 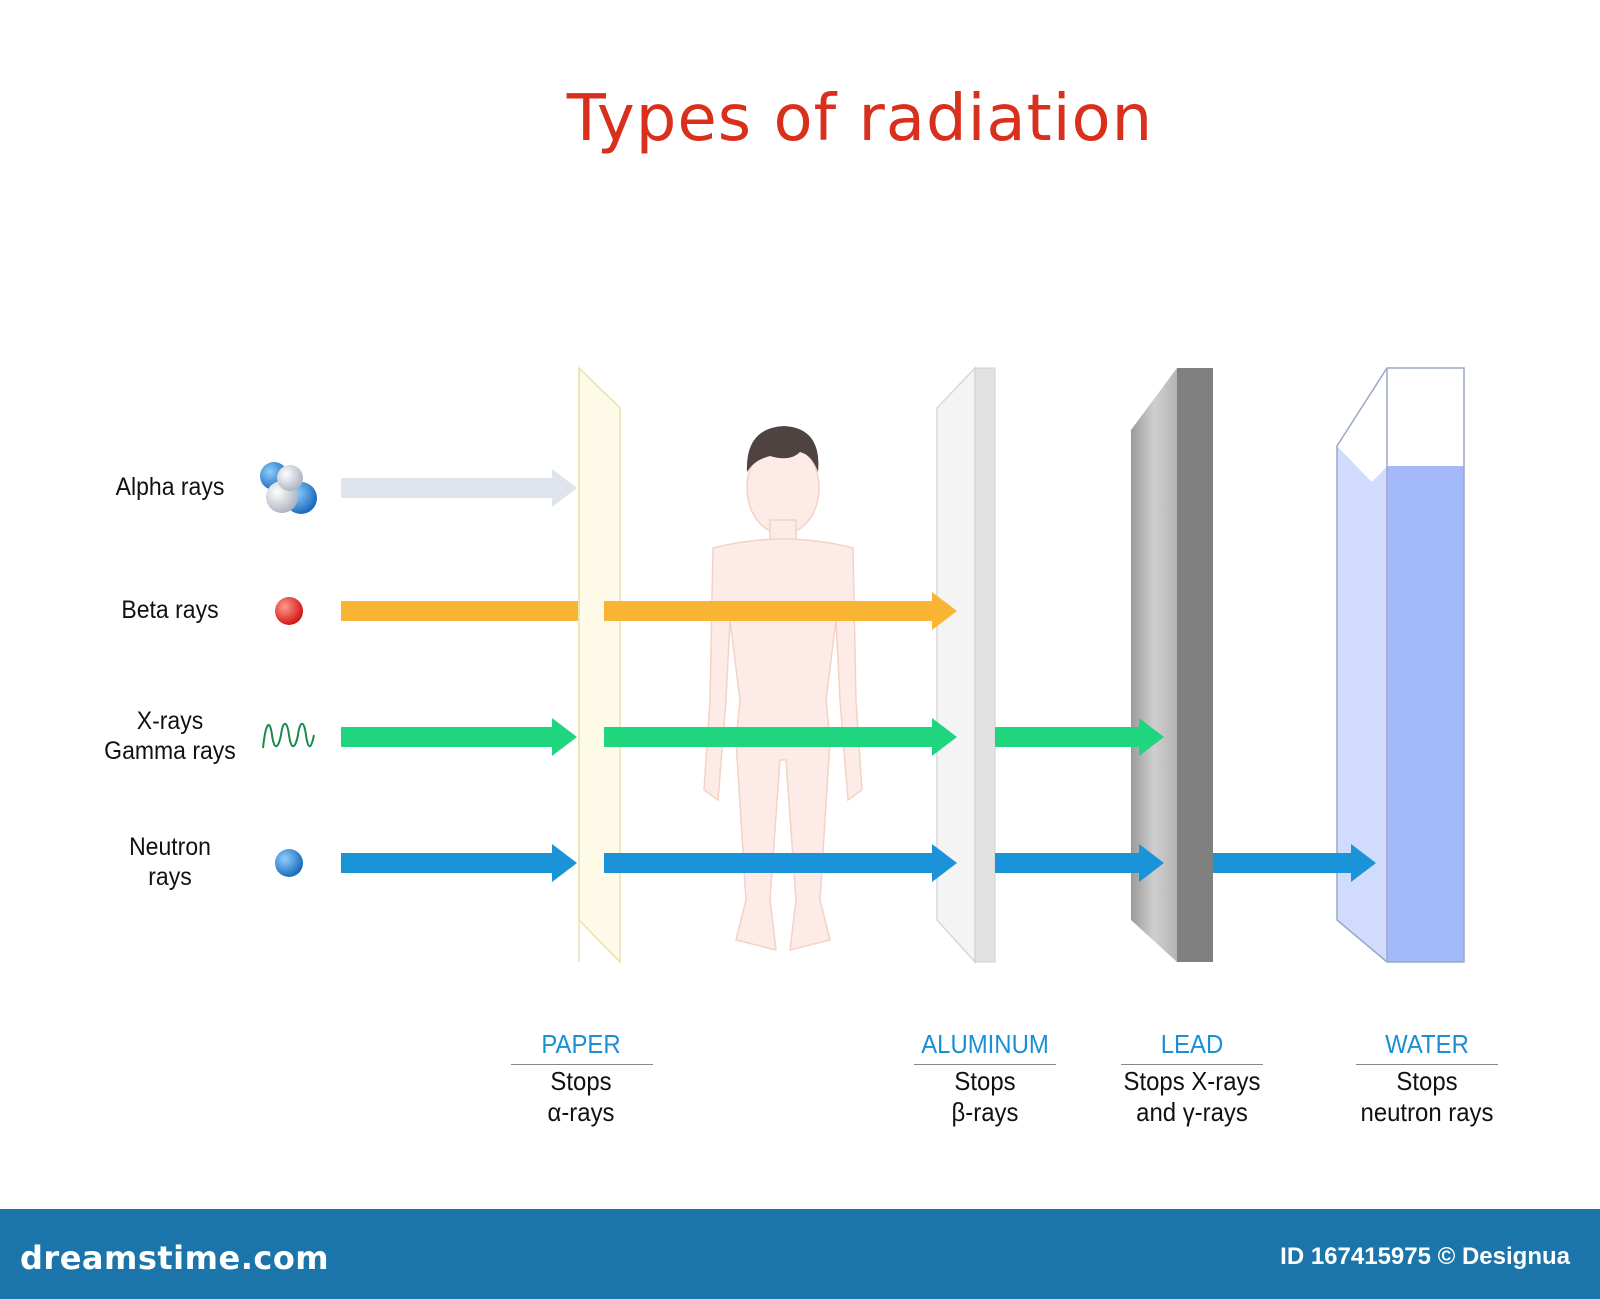 I want to click on material-name-aluminum: ALUMINUM, so click(x=985, y=1044).